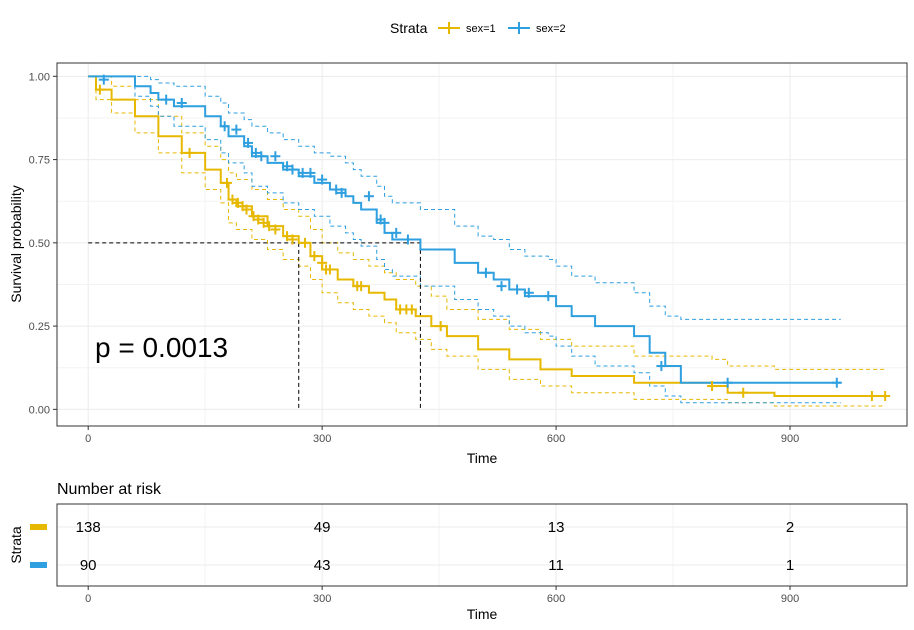 The image size is (914, 630). What do you see at coordinates (435, 546) in the screenshot?
I see `risk-table-values: 138 49 13 290 43 11 1` at bounding box center [435, 546].